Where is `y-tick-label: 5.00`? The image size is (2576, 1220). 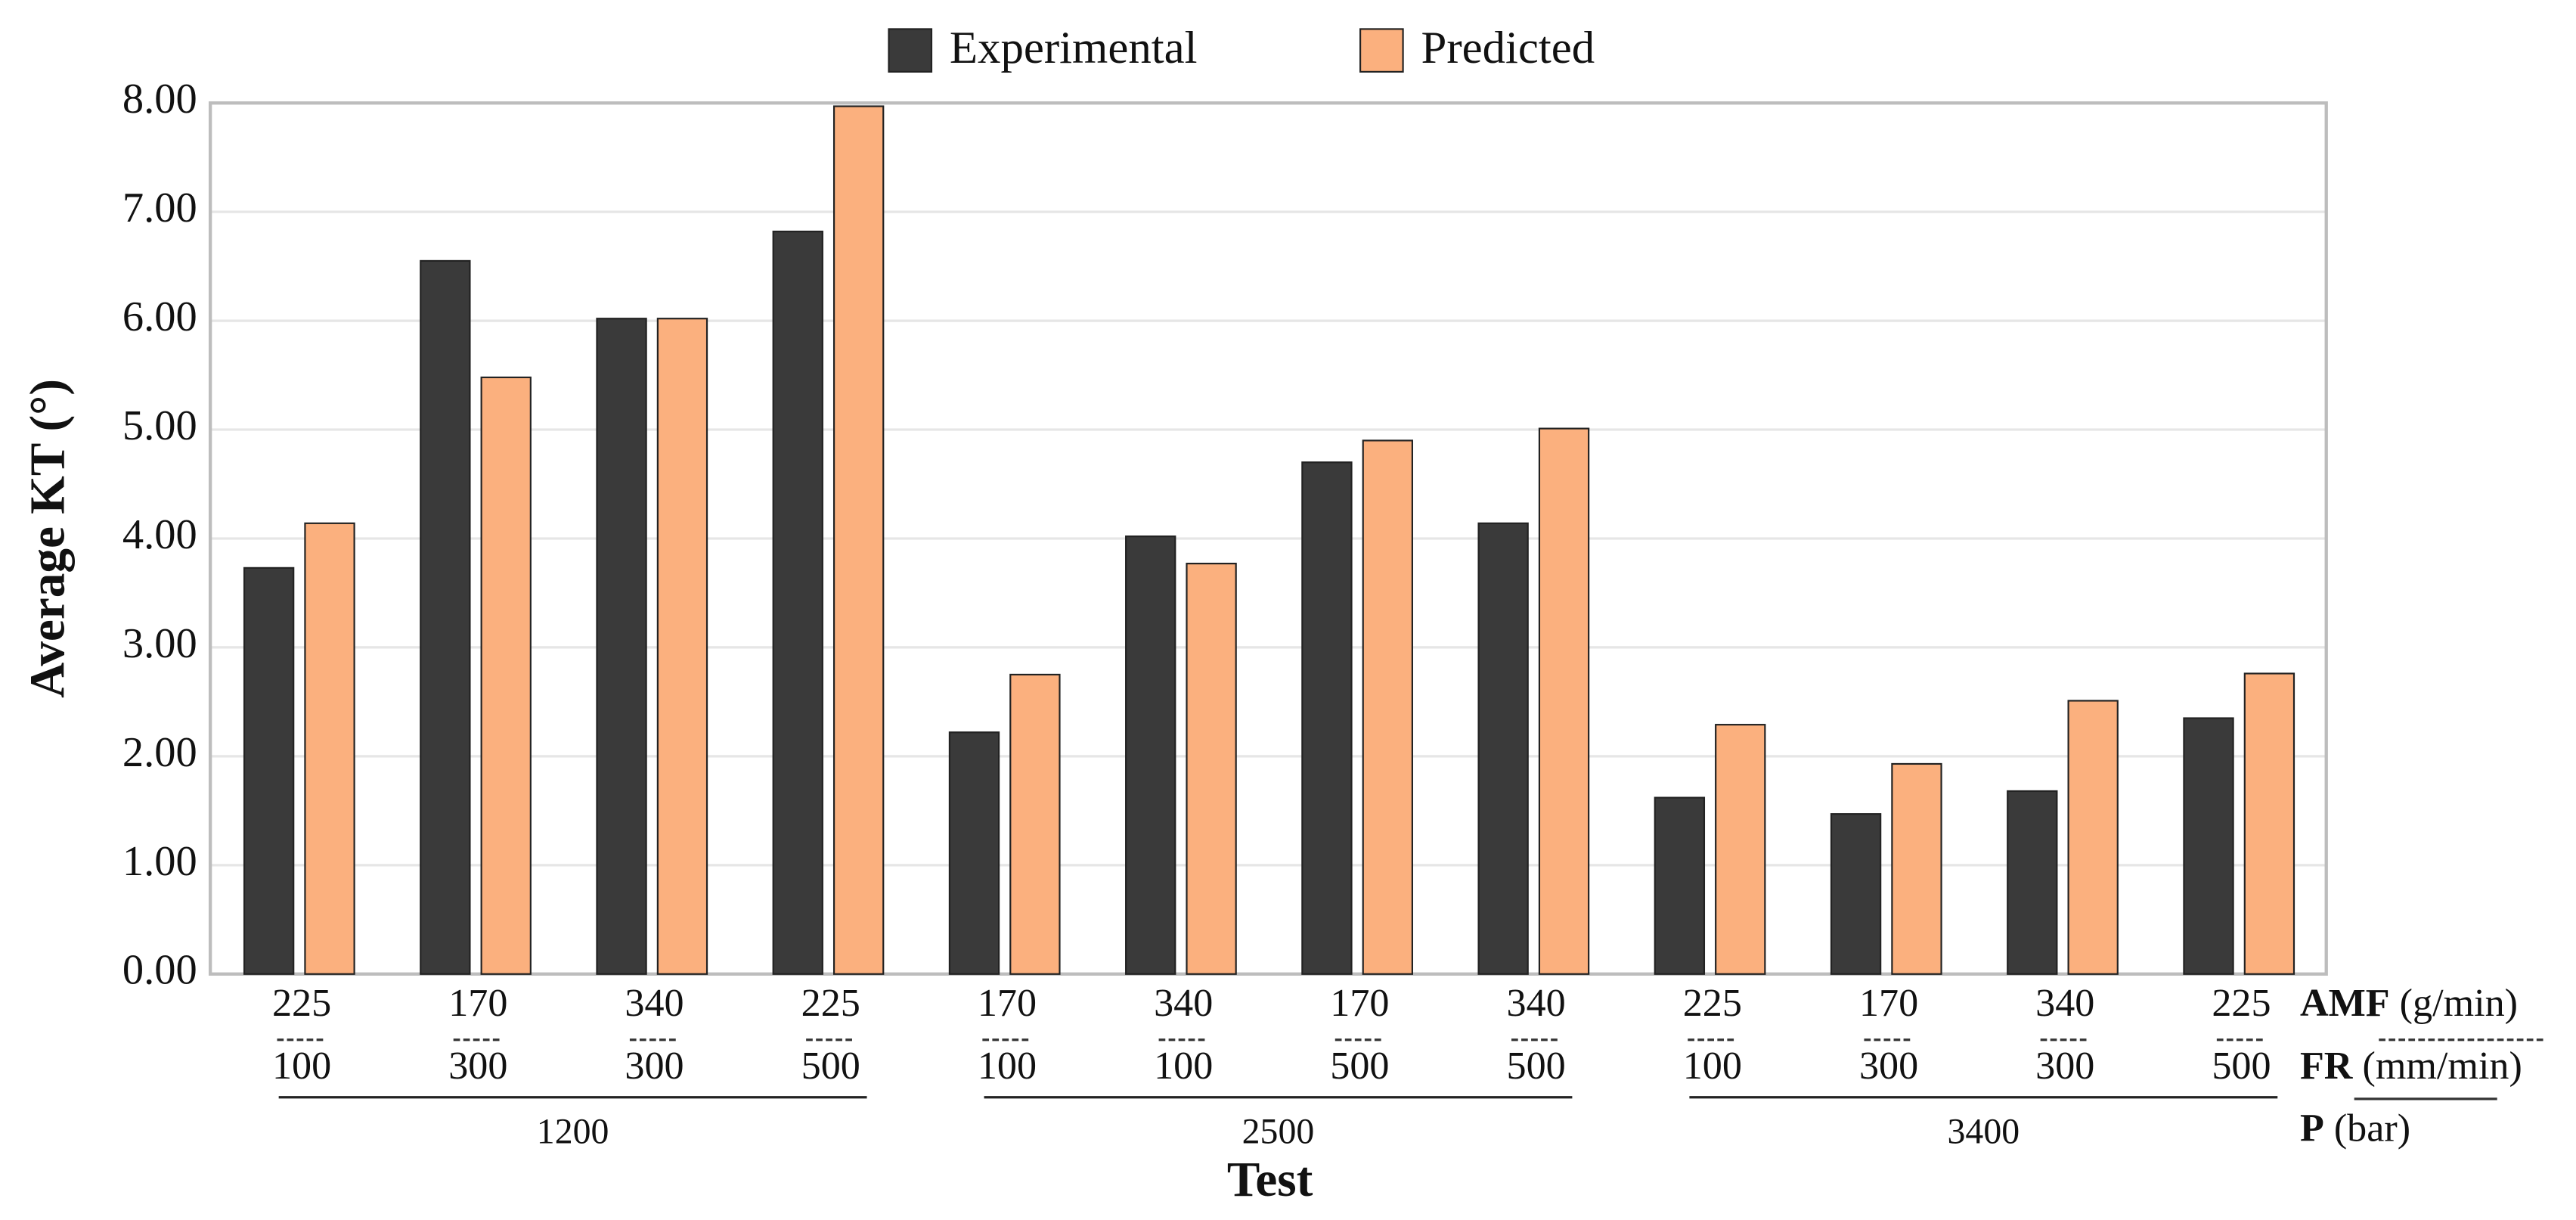
y-tick-label: 5.00 is located at coordinates (159, 426).